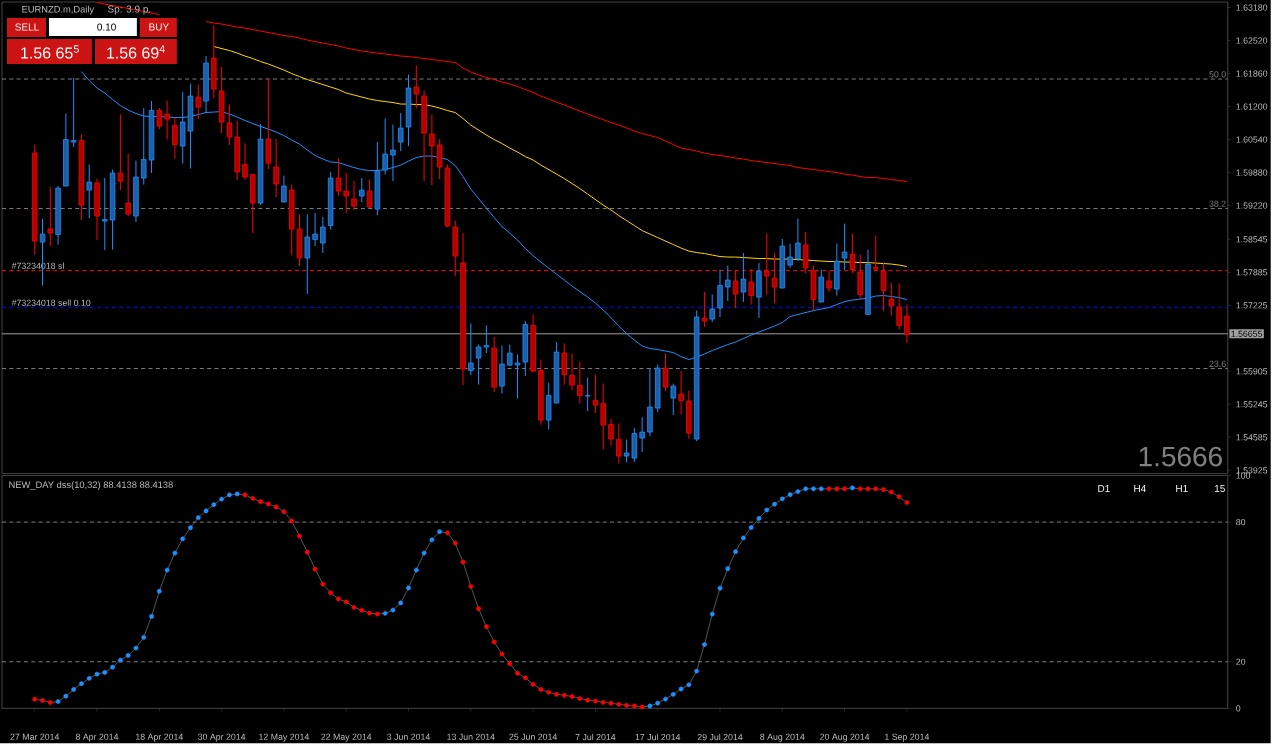  What do you see at coordinates (1217, 363) in the screenshot?
I see `annotation: 23.6` at bounding box center [1217, 363].